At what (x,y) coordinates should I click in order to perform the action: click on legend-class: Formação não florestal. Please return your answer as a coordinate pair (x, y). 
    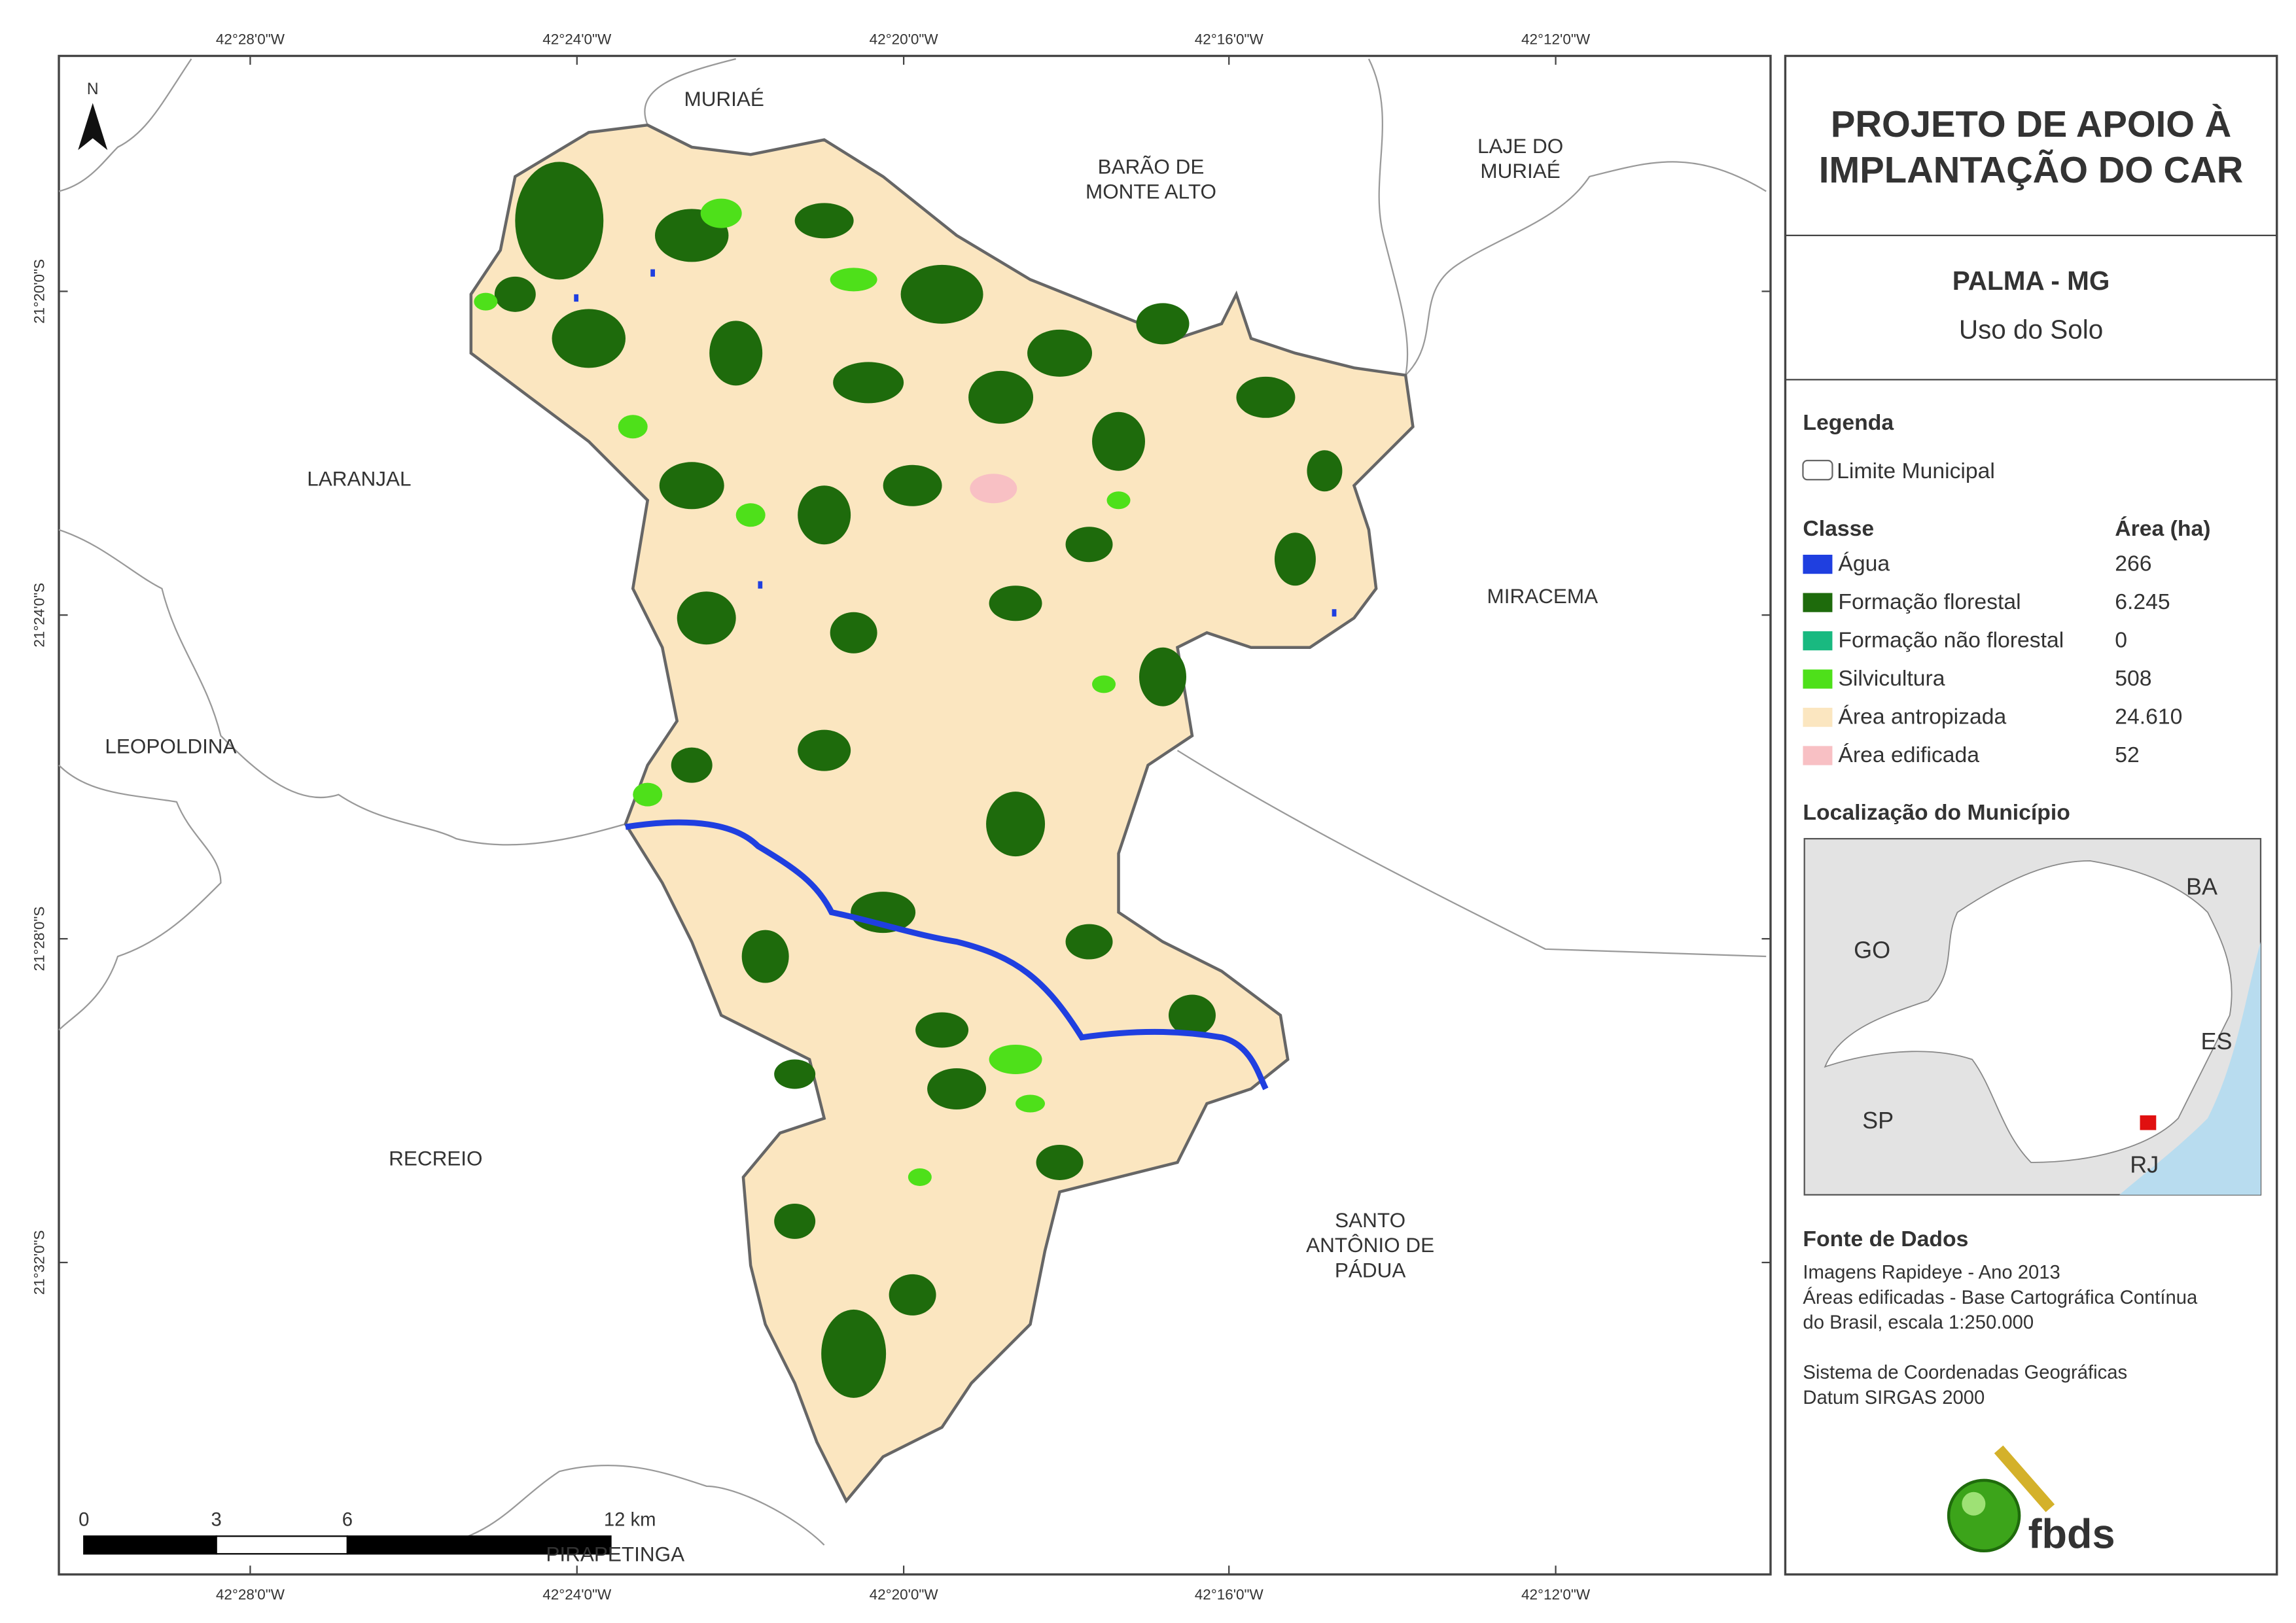
    Looking at the image, I should click on (1951, 641).